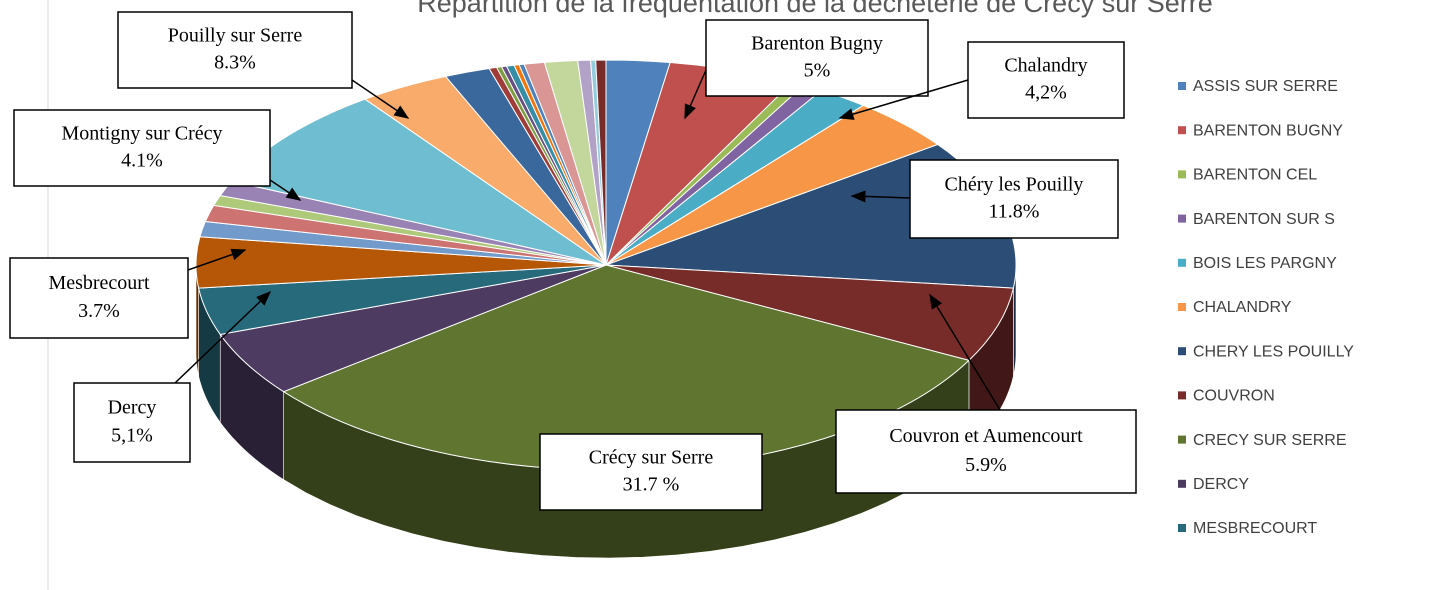 This screenshot has width=1443, height=590. I want to click on callout-name: Chalandry, so click(1045, 66).